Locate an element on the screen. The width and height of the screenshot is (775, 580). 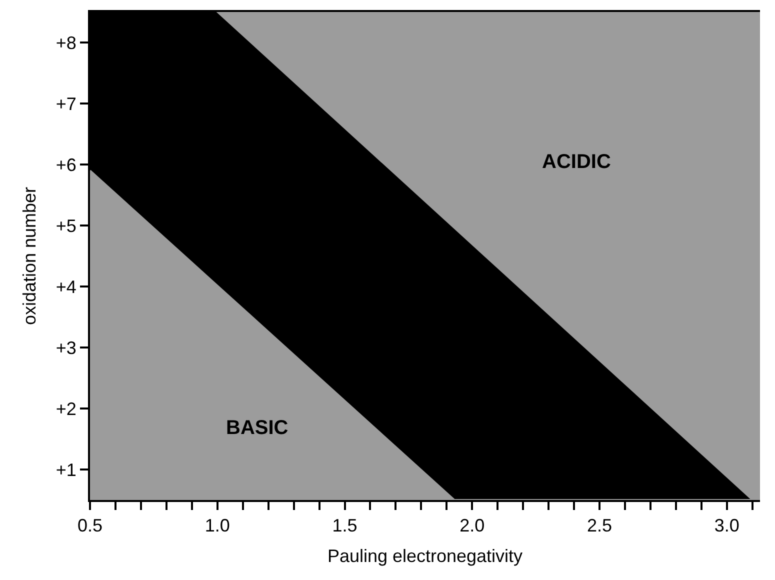
y-tick-label: +1 is located at coordinates (66, 470).